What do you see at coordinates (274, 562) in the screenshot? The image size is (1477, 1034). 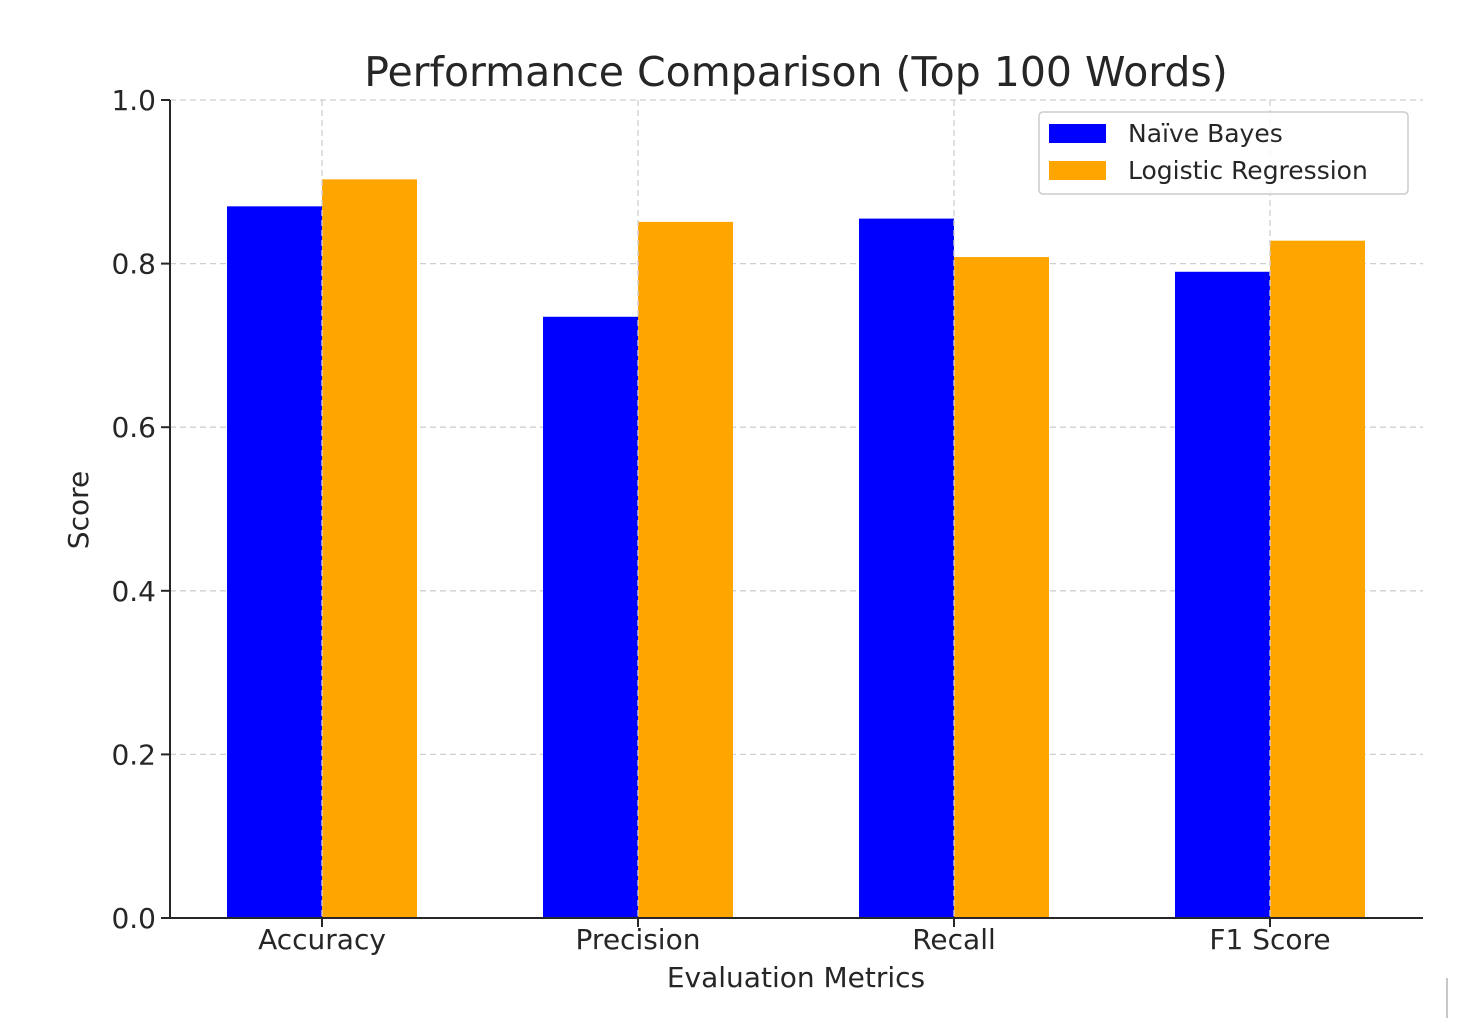 I see `bar-naive-bayes-accuracy` at bounding box center [274, 562].